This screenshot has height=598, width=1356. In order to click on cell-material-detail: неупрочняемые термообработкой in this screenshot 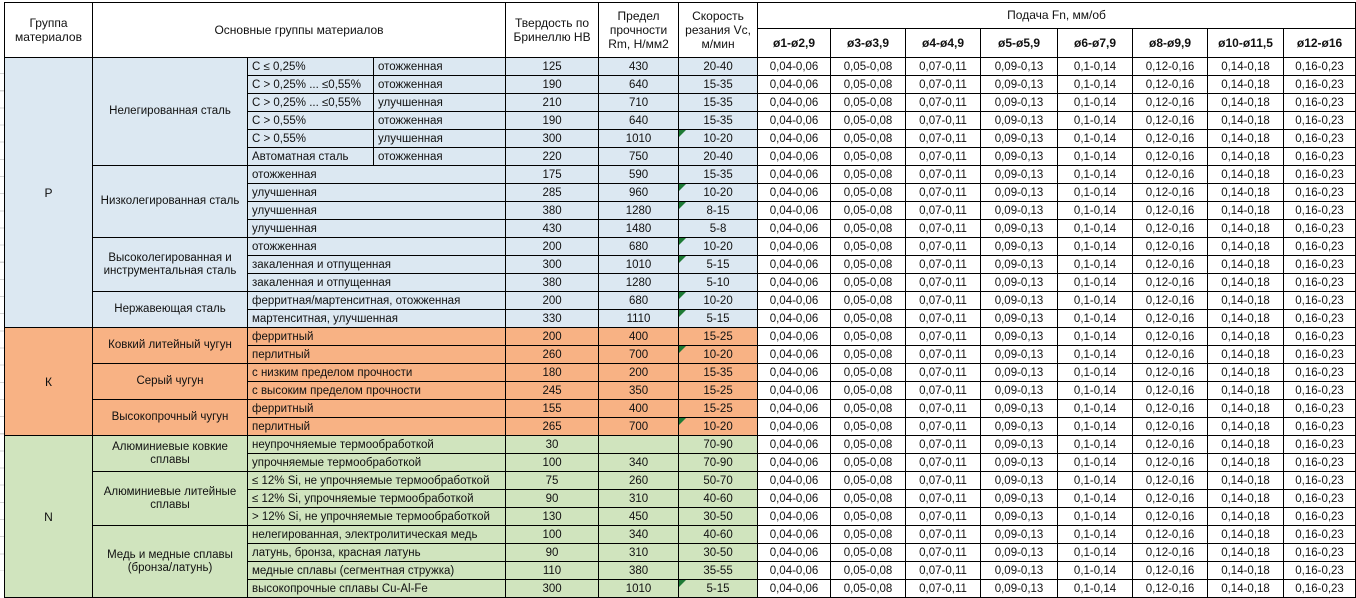, I will do `click(376, 444)`.